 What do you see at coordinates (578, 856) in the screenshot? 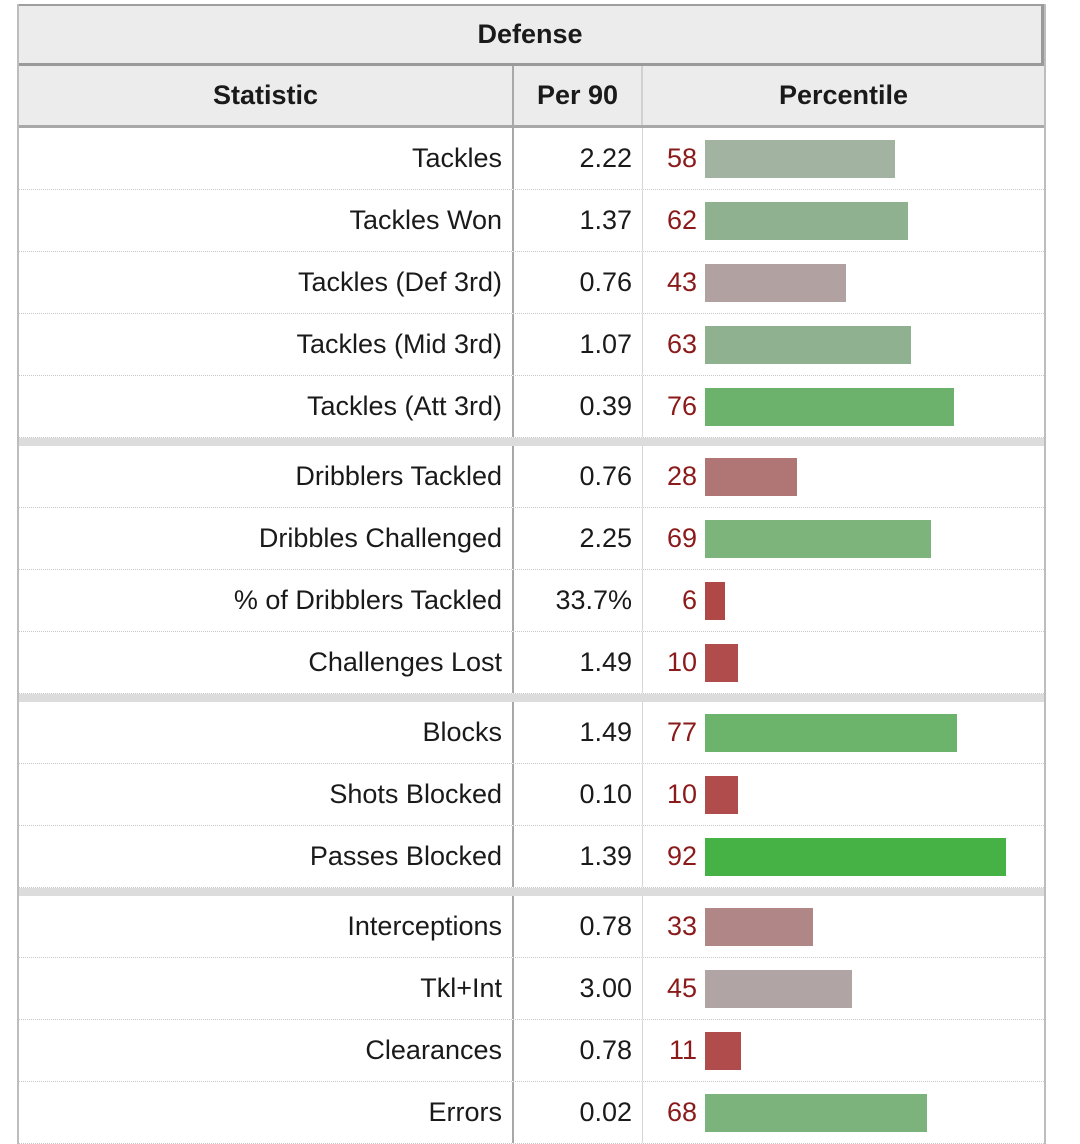
I see `per90-value: 1.39` at bounding box center [578, 856].